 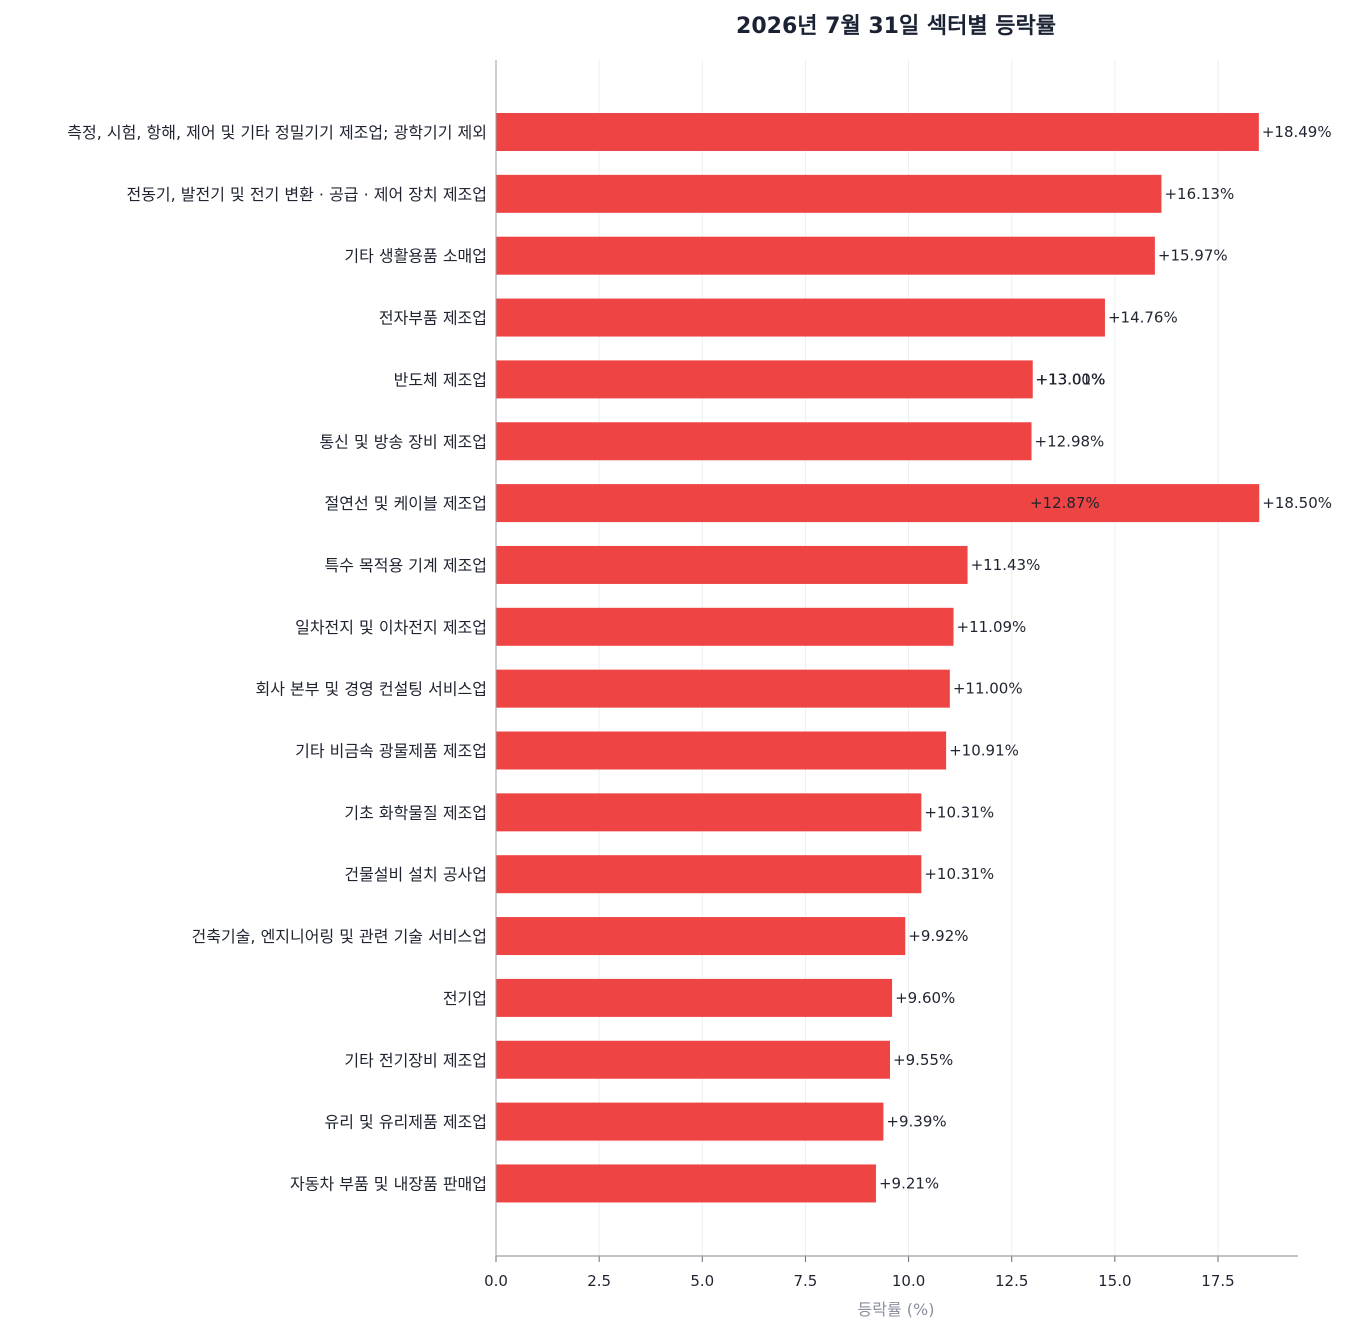 What do you see at coordinates (406, 565) in the screenshot?
I see `category-label: 특수 목적용 기계 제조업` at bounding box center [406, 565].